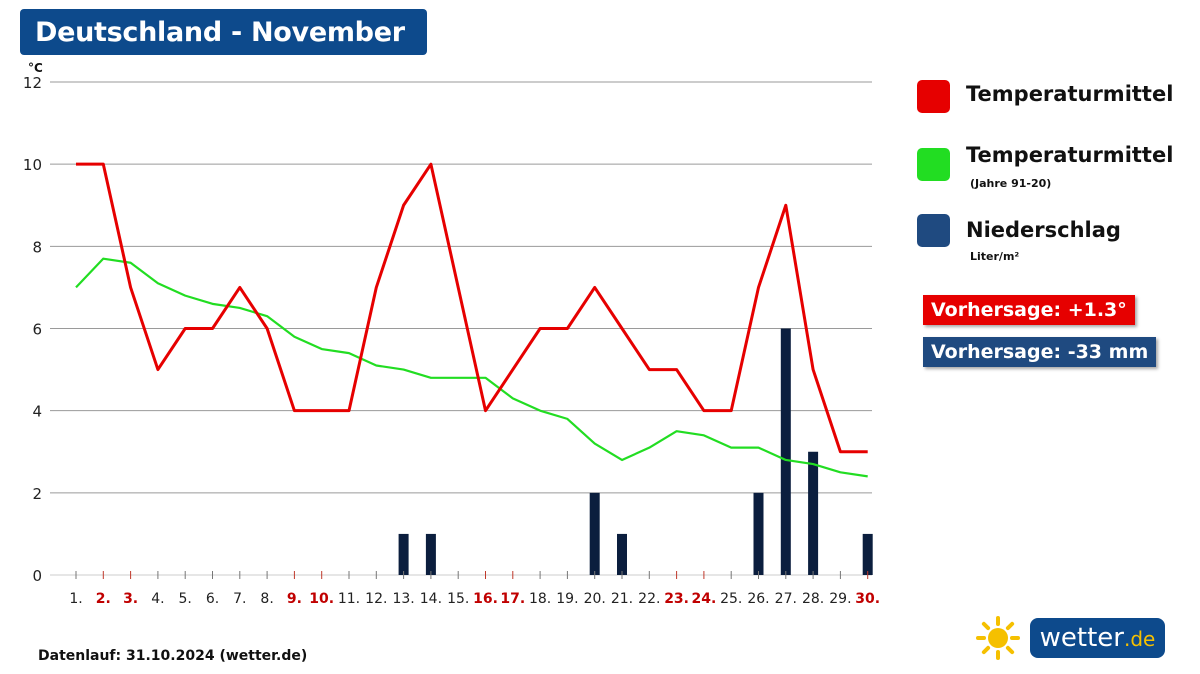 Image resolution: width=1200 pixels, height=674 pixels. I want to click on x-tick-label: 22., so click(649, 599).